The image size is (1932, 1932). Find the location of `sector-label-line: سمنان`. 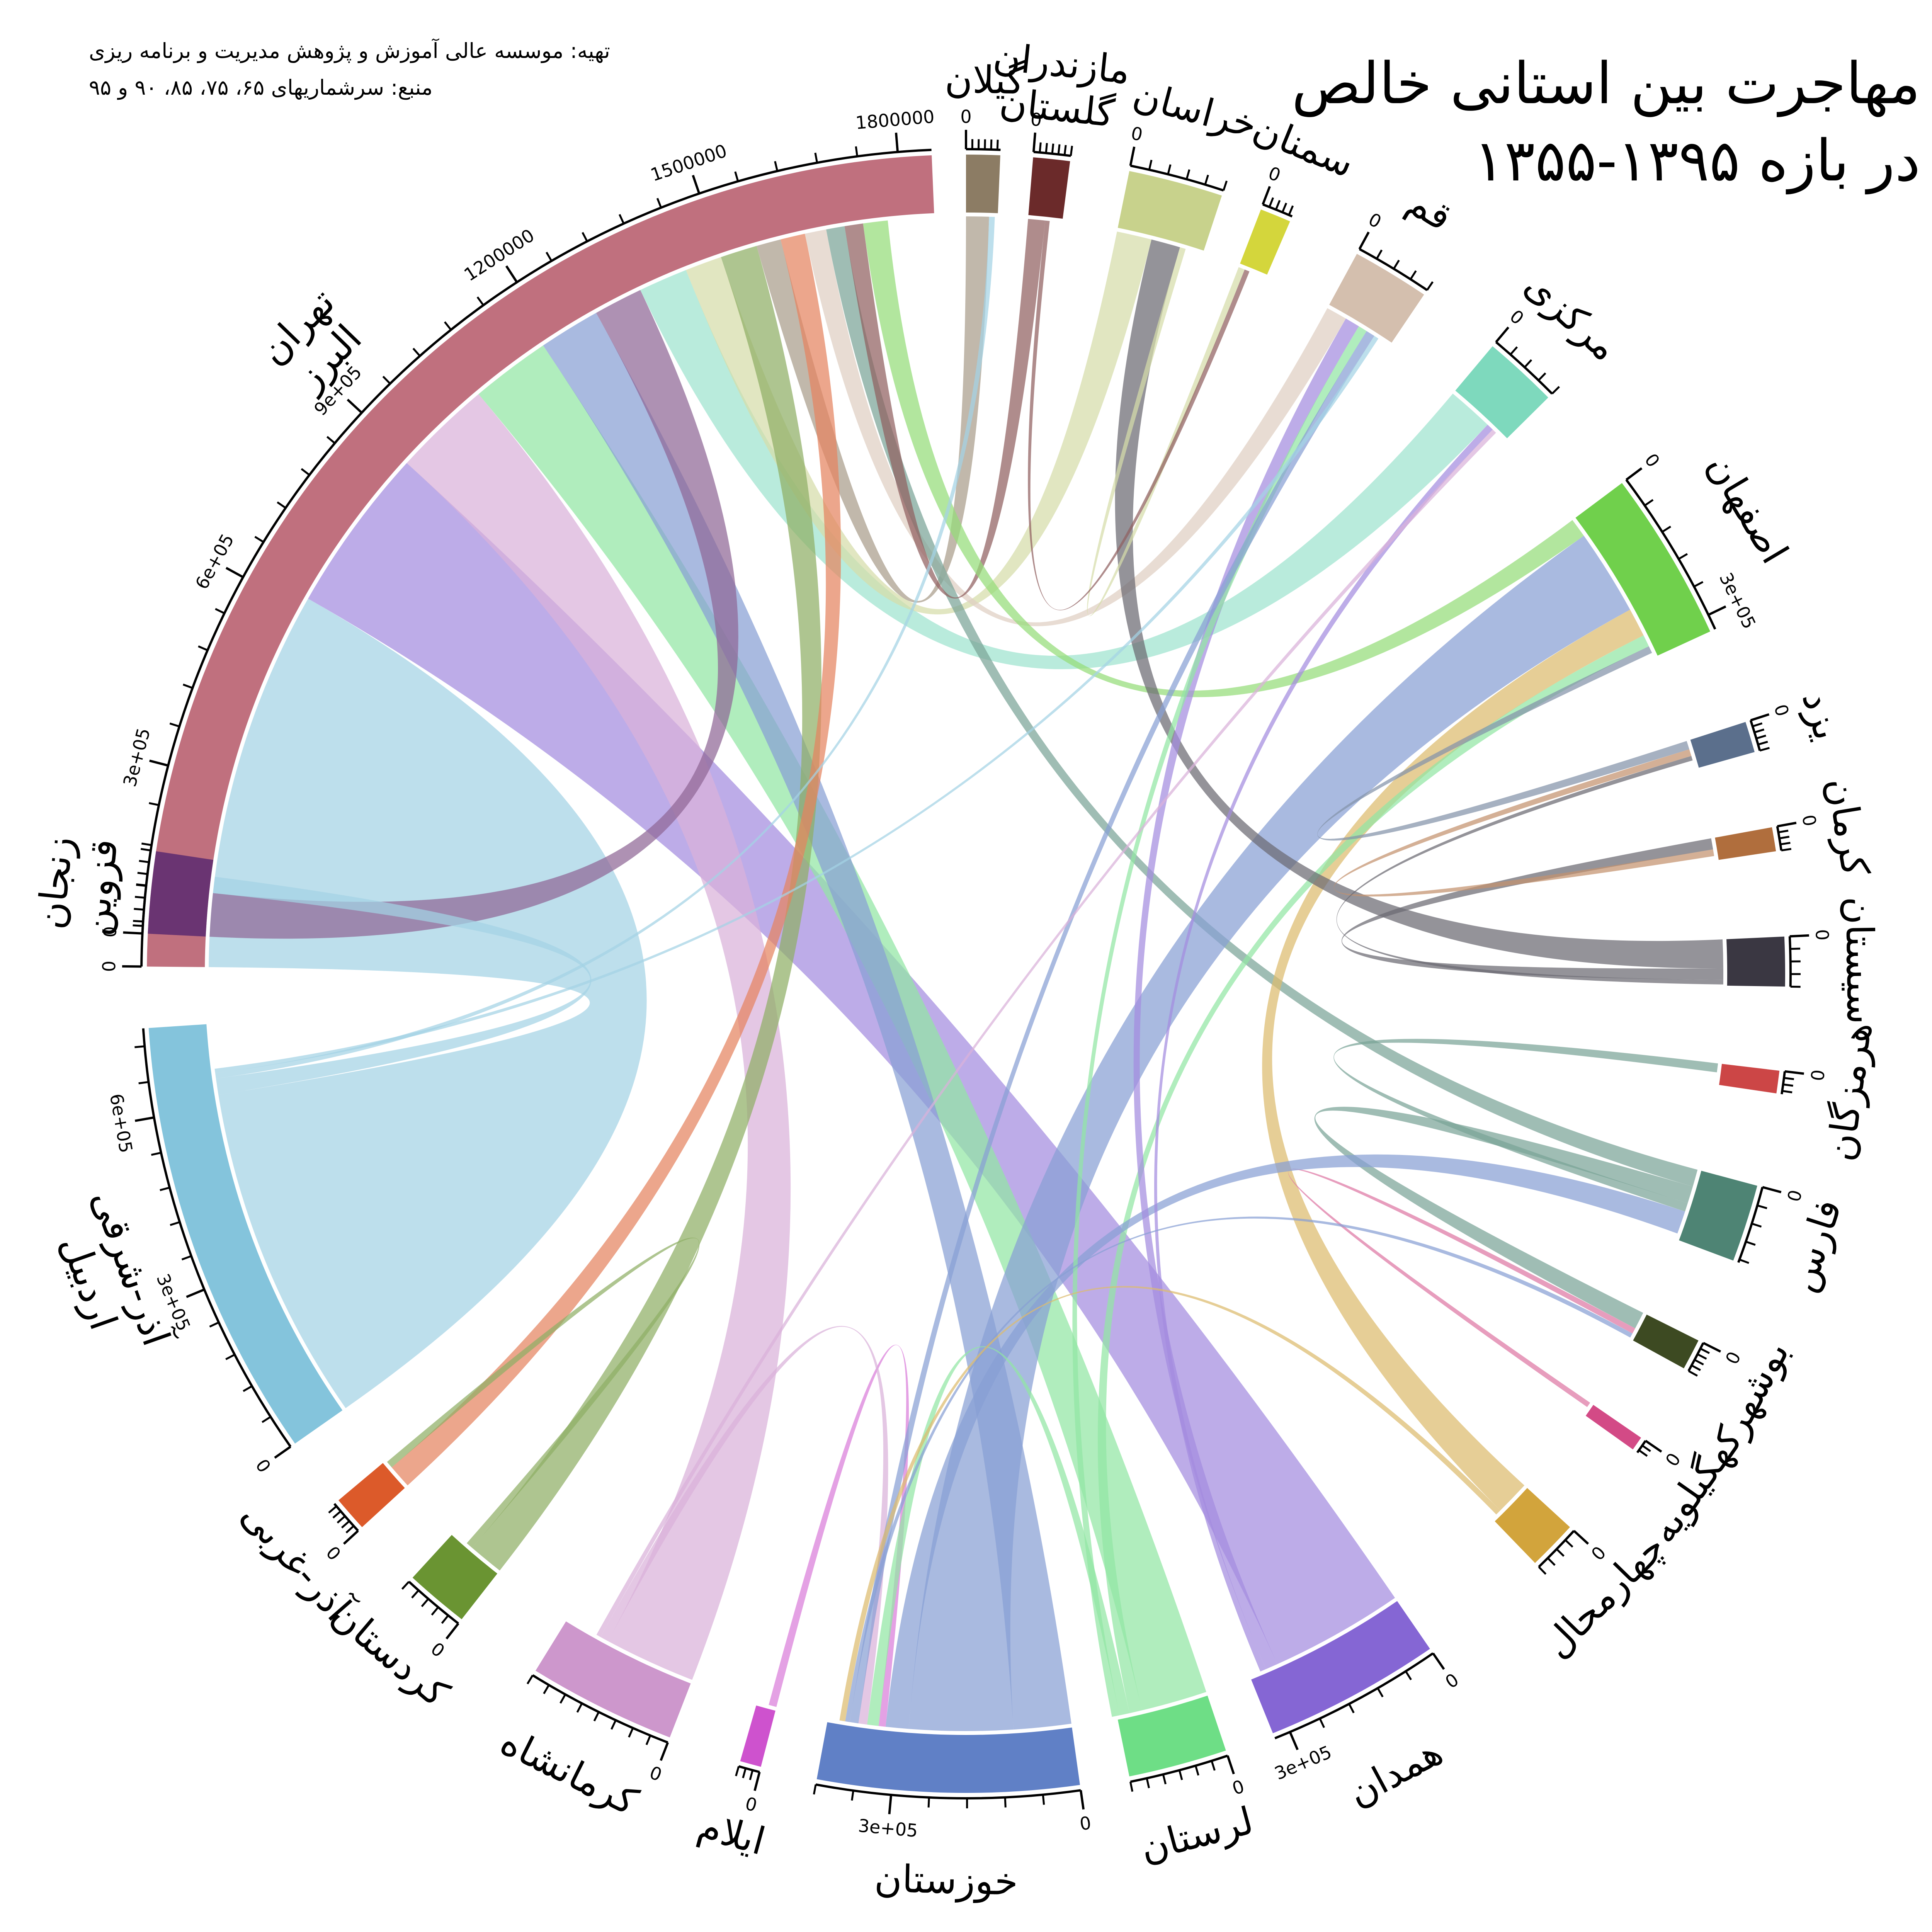

sector-label-line: سمنان is located at coordinates (1304, 146).